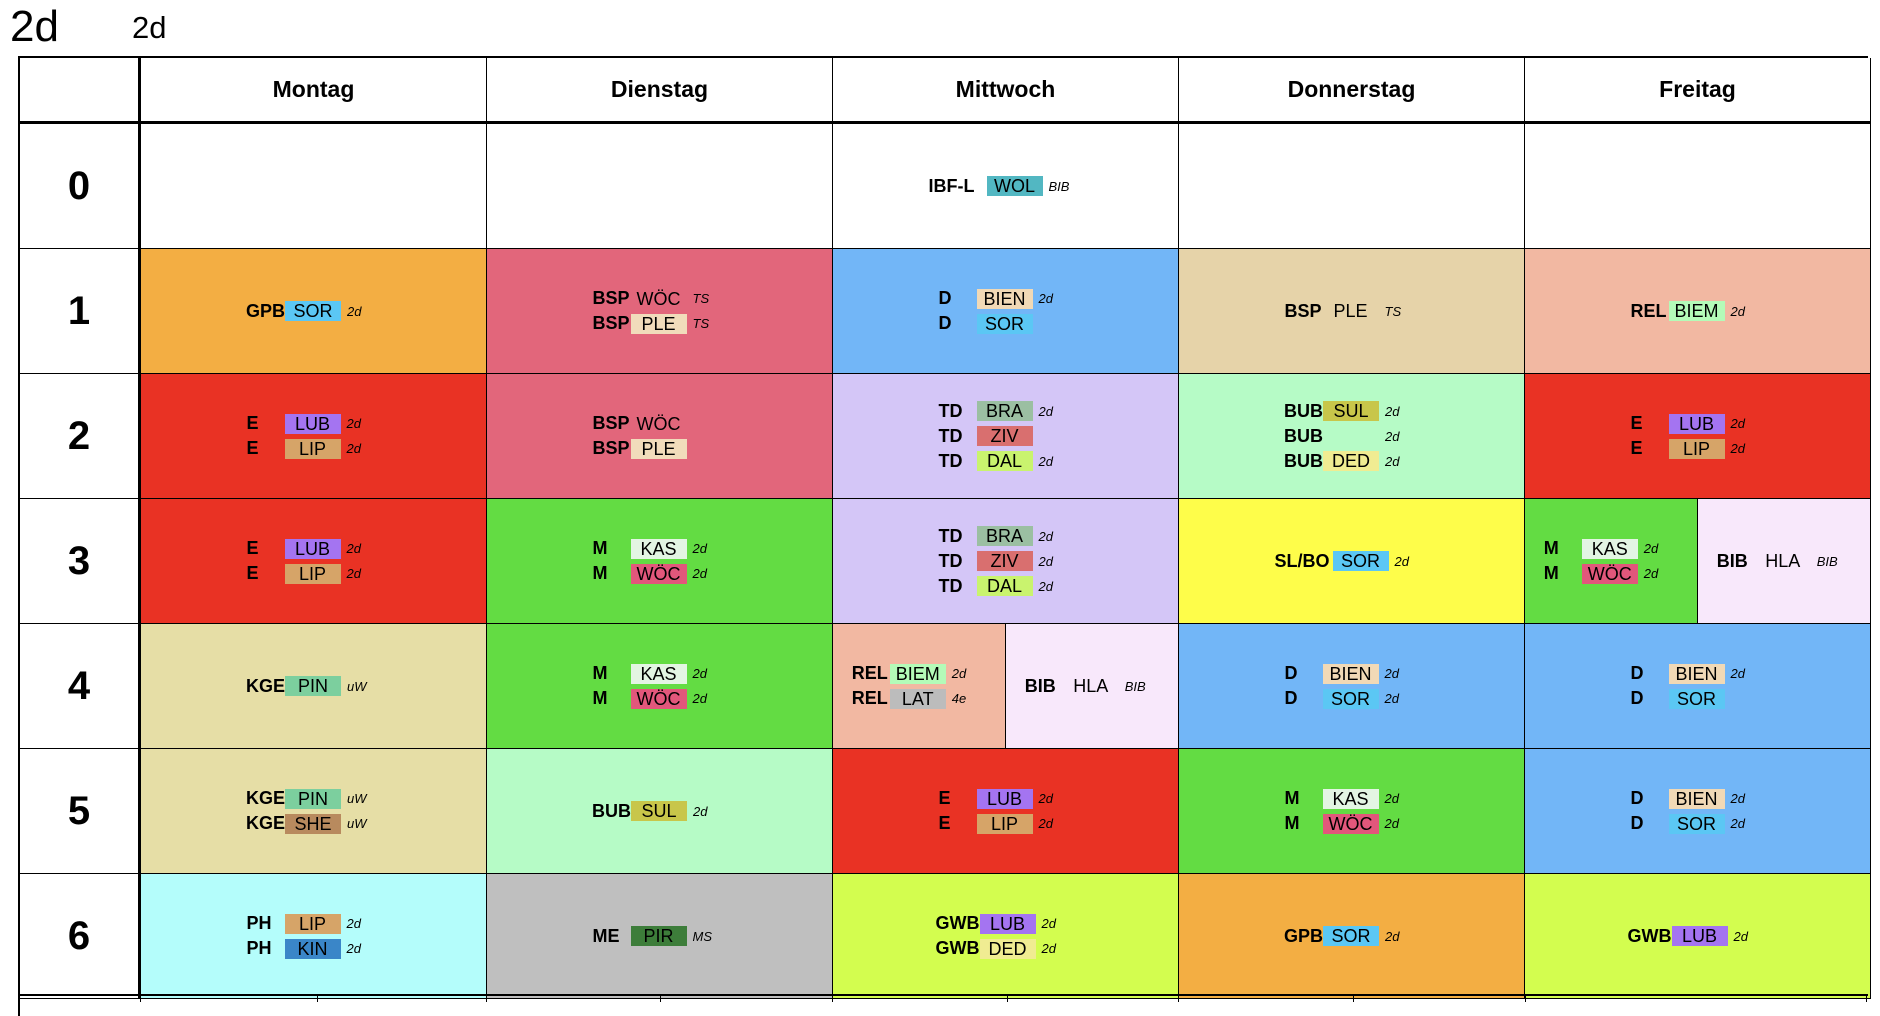 This screenshot has width=1880, height=1016. I want to click on lesson-cell-donnerstag-4: D BIEN 2d D SOR 2d, so click(1352, 686).